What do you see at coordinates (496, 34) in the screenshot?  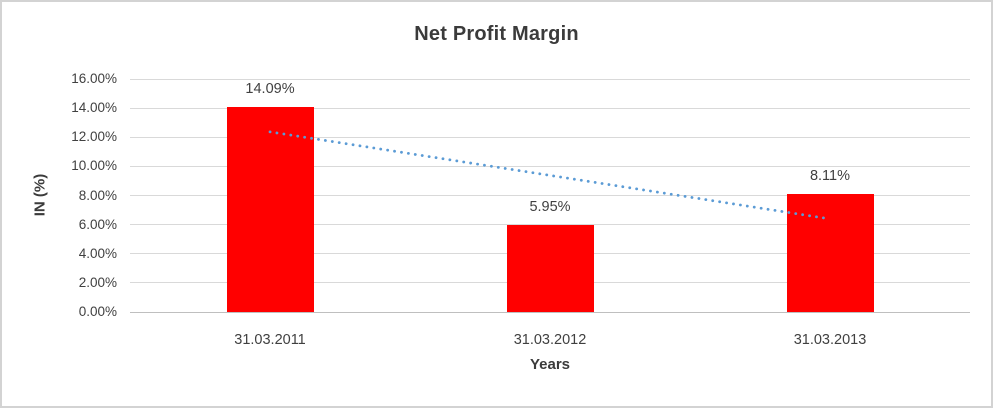 I see `chart-title: Net Profit Margin` at bounding box center [496, 34].